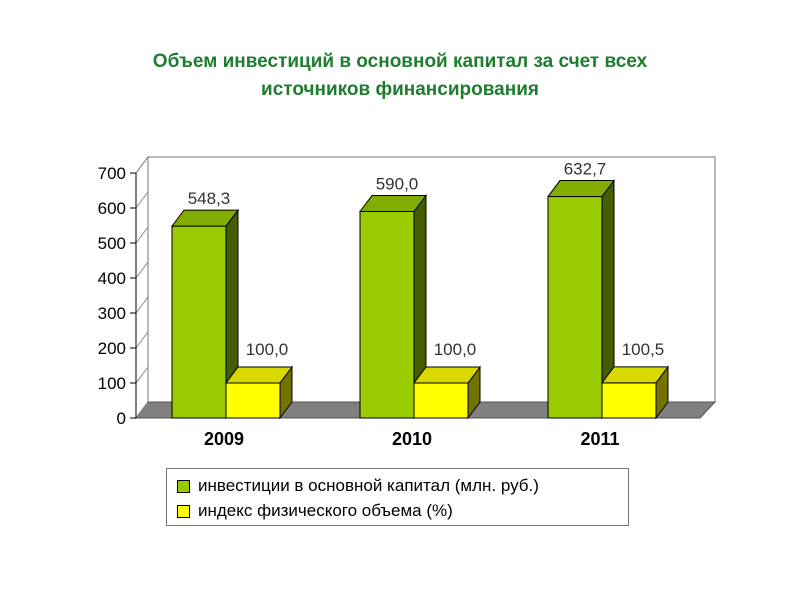  I want to click on y-tick-label: 200, so click(112, 348).